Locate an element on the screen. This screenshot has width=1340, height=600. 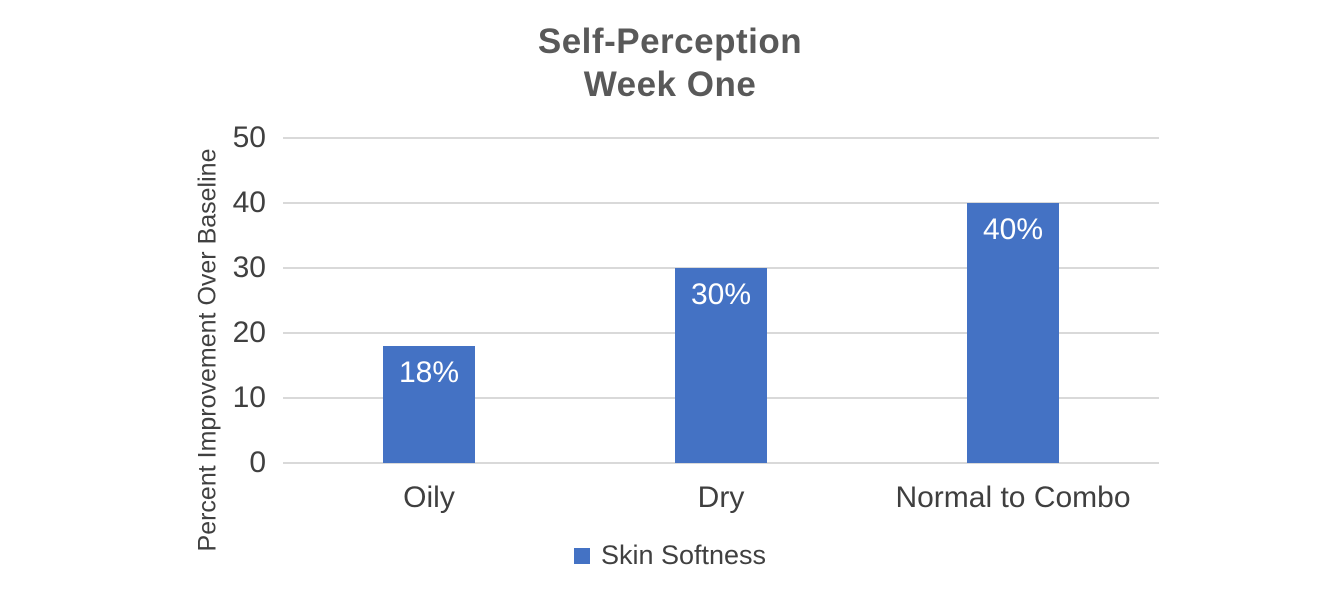
bar-value-label: 30% is located at coordinates (721, 294).